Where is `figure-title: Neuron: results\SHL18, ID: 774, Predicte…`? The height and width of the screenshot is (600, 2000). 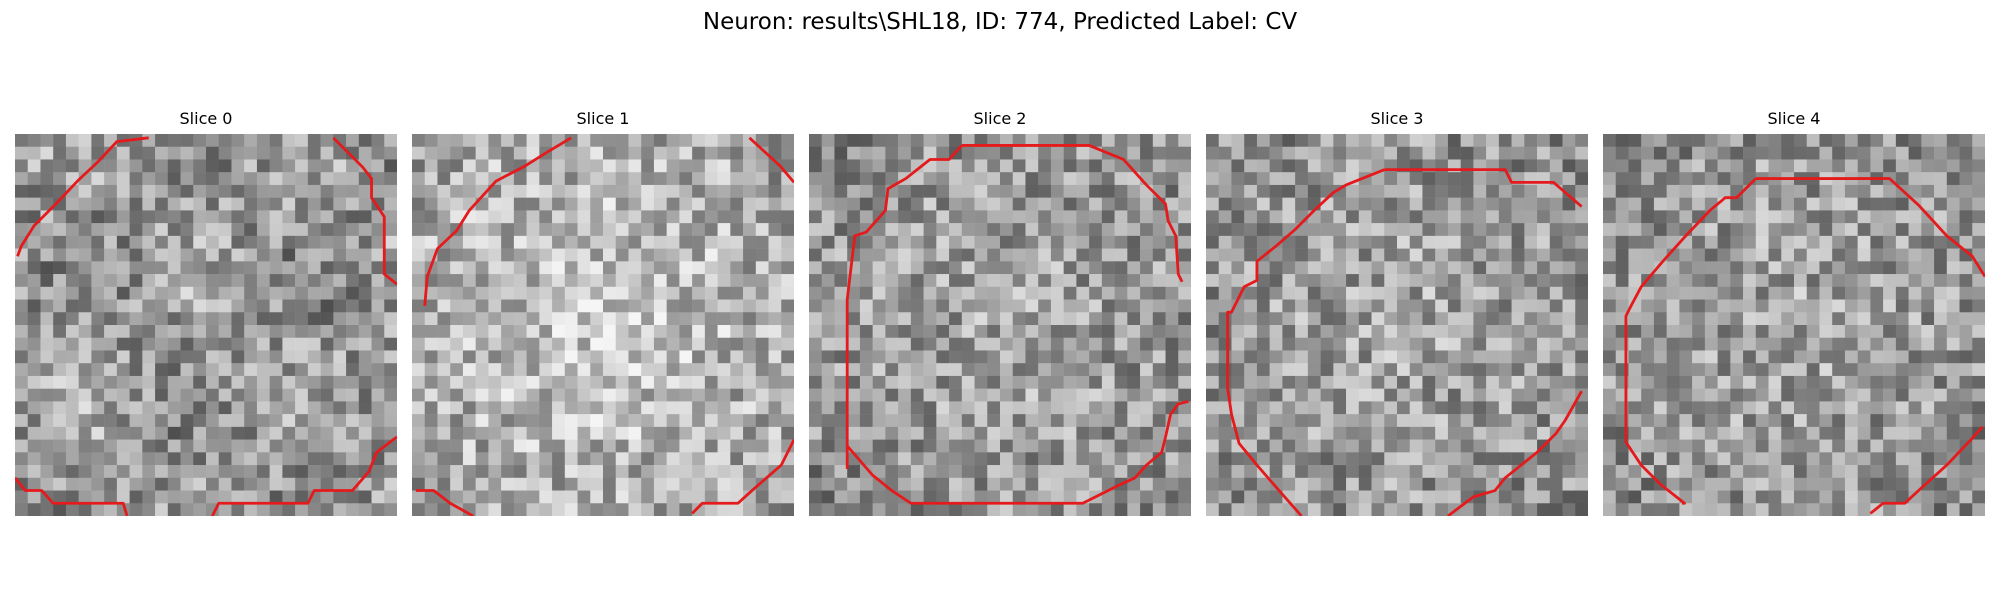 figure-title: Neuron: results\SHL18, ID: 774, Predicte… is located at coordinates (1000, 22).